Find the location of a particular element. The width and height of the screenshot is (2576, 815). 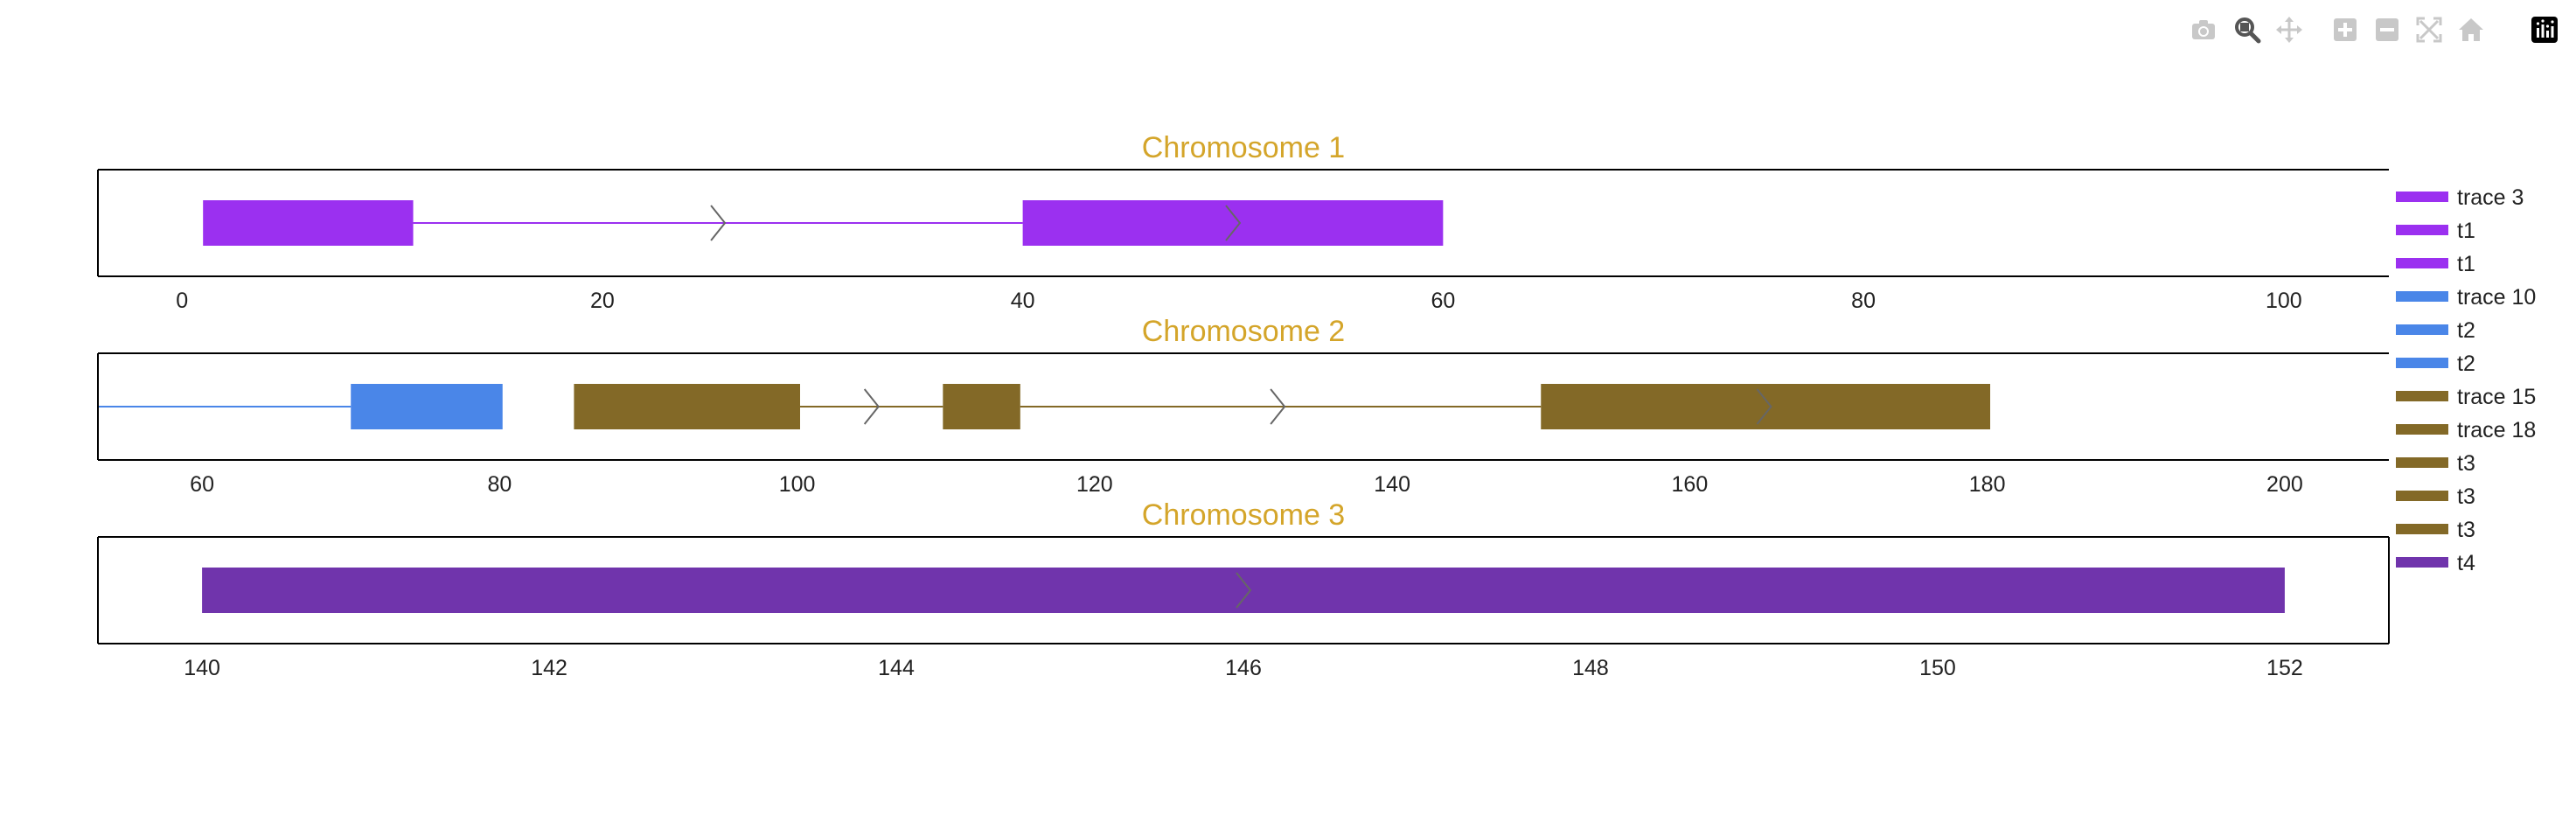

x-tick-label: 150 is located at coordinates (1937, 668).